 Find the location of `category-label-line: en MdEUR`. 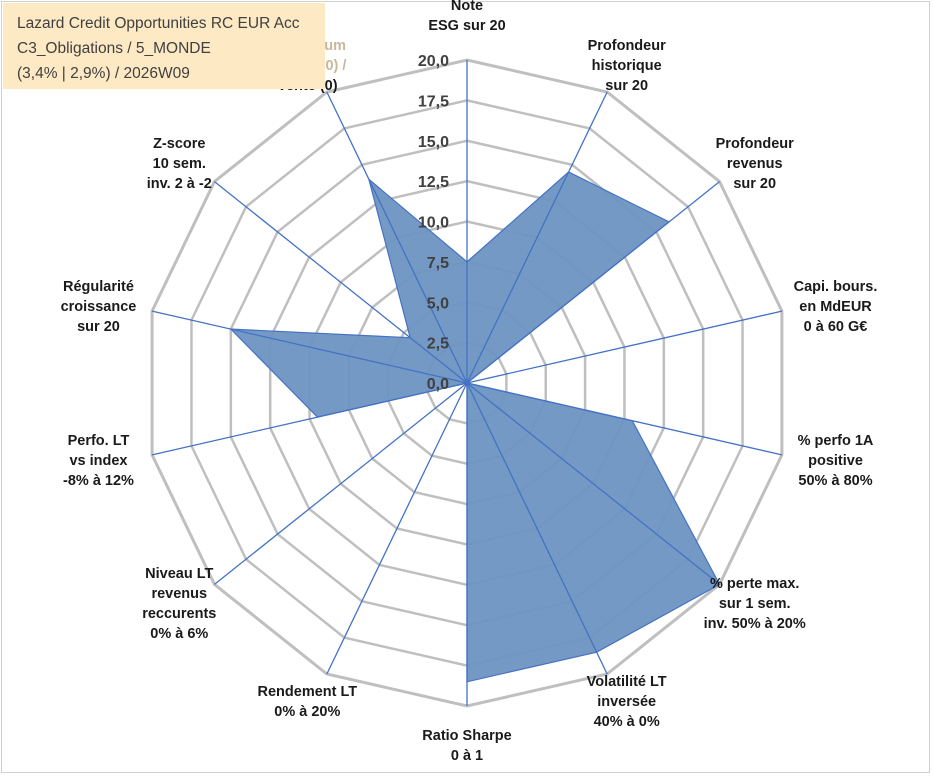

category-label-line: en MdEUR is located at coordinates (835, 307).